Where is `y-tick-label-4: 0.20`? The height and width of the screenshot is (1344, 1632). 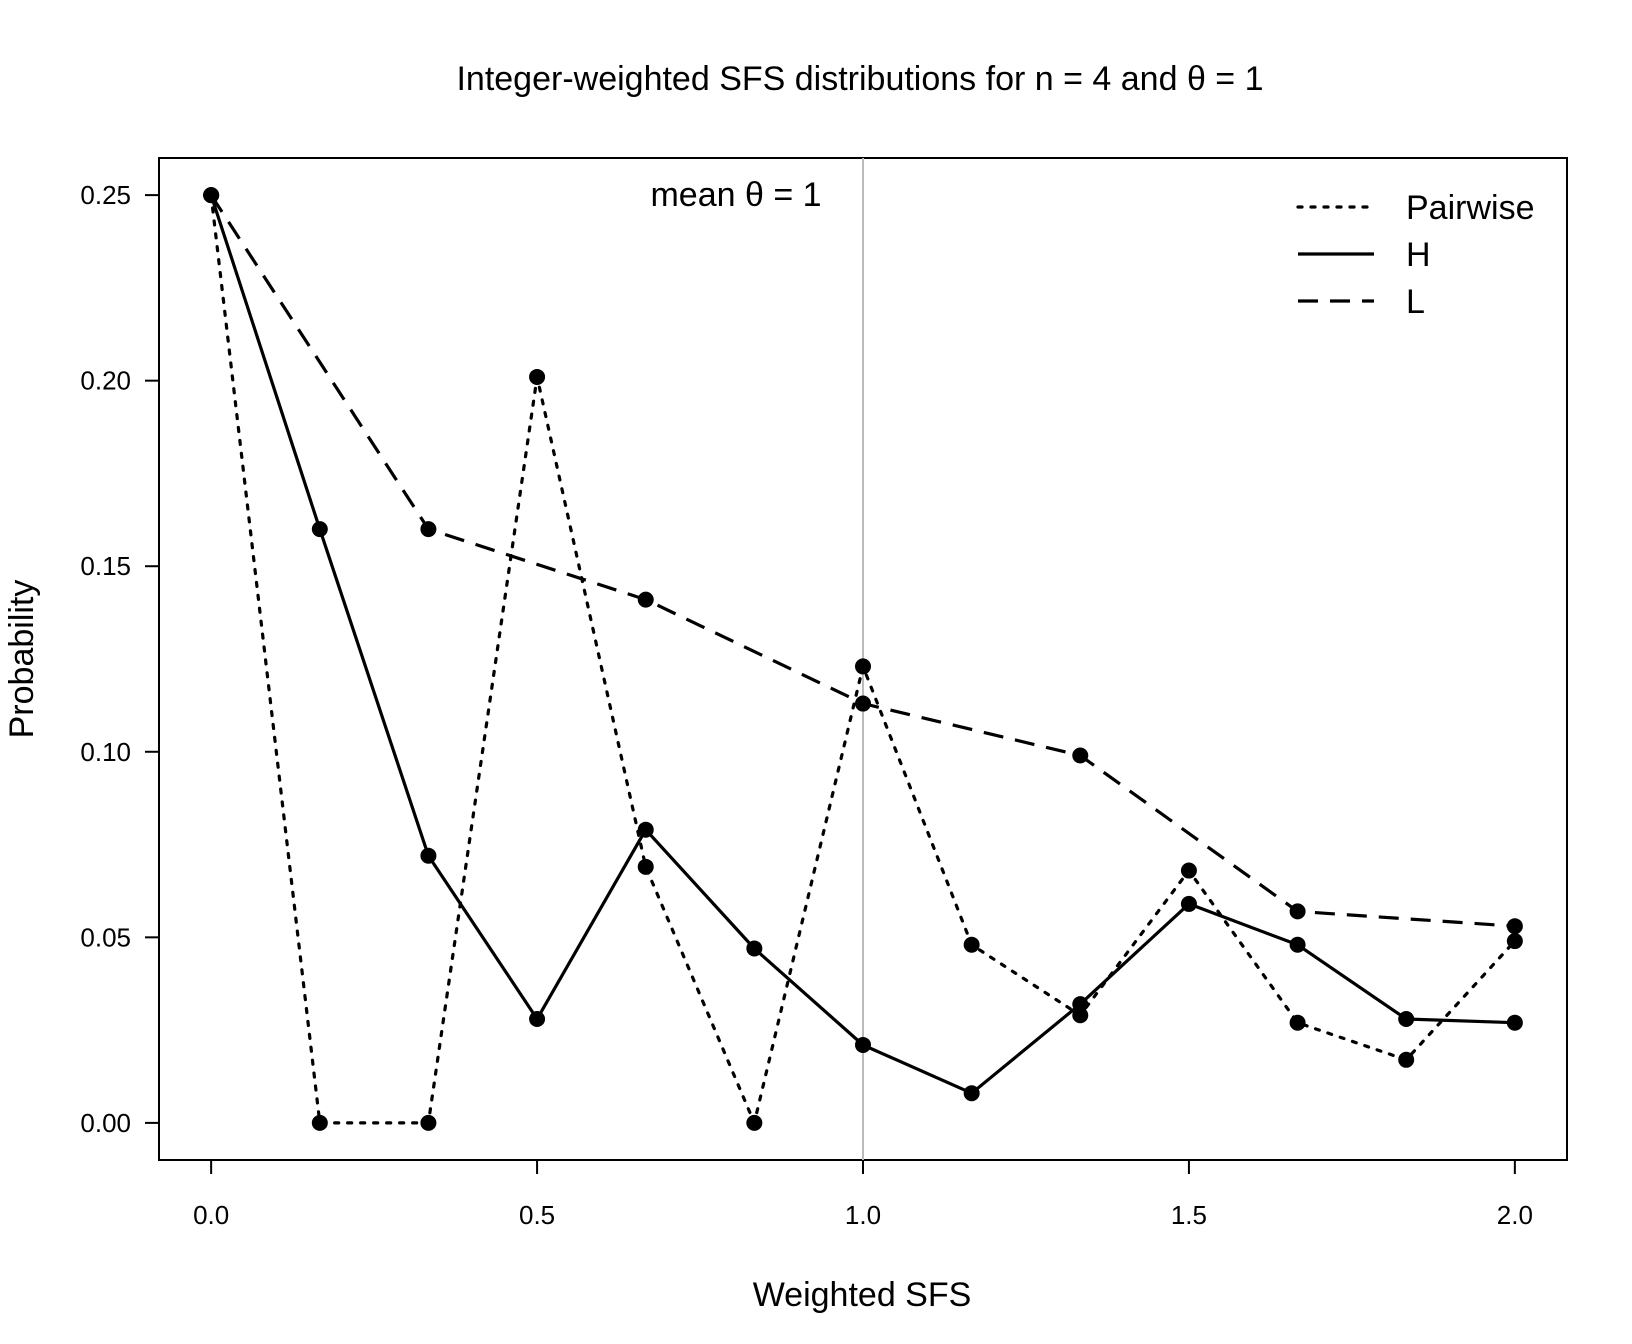
y-tick-label-4: 0.20 is located at coordinates (105, 381).